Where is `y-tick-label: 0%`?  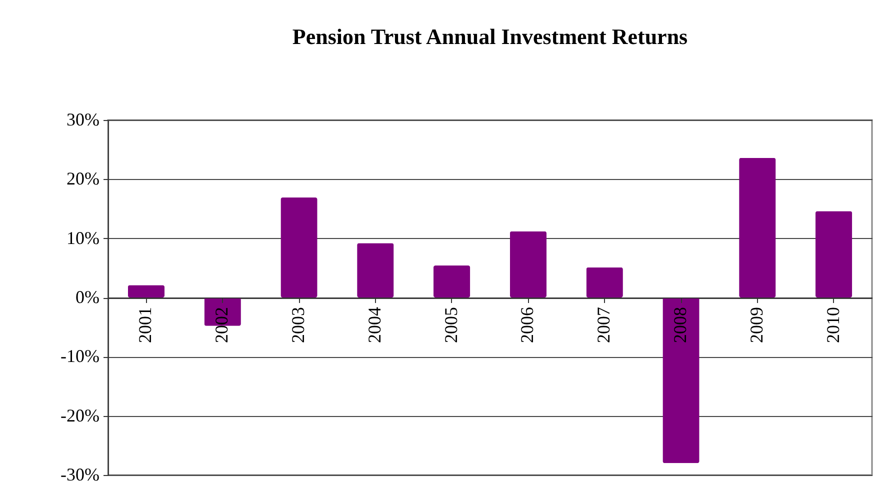 y-tick-label: 0% is located at coordinates (88, 297).